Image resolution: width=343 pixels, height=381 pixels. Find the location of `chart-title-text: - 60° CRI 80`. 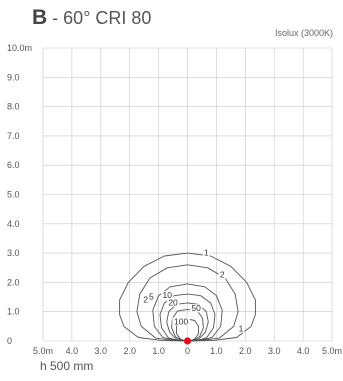

chart-title-text: - 60° CRI 80 is located at coordinates (99, 18).